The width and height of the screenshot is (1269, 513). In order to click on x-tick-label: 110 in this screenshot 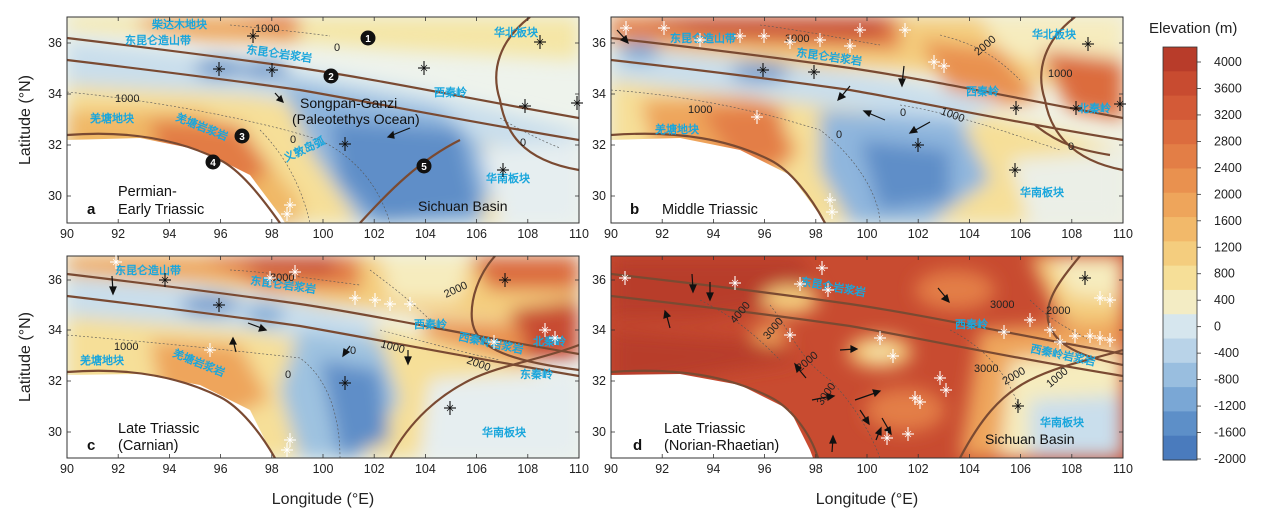, I will do `click(579, 469)`.